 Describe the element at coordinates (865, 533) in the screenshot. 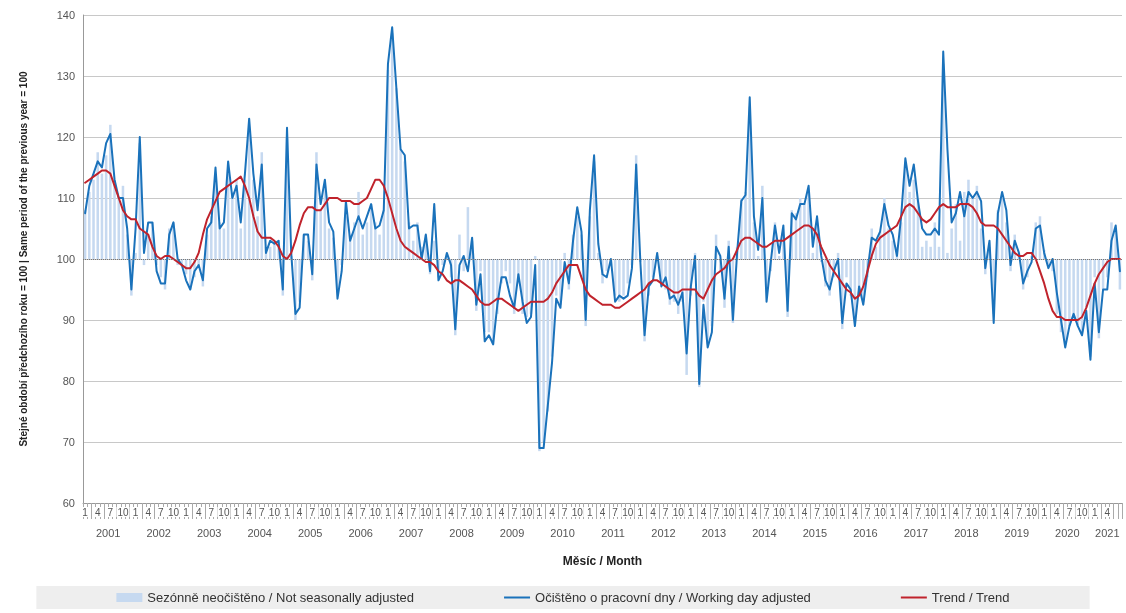

I see `text: 2016` at that location.